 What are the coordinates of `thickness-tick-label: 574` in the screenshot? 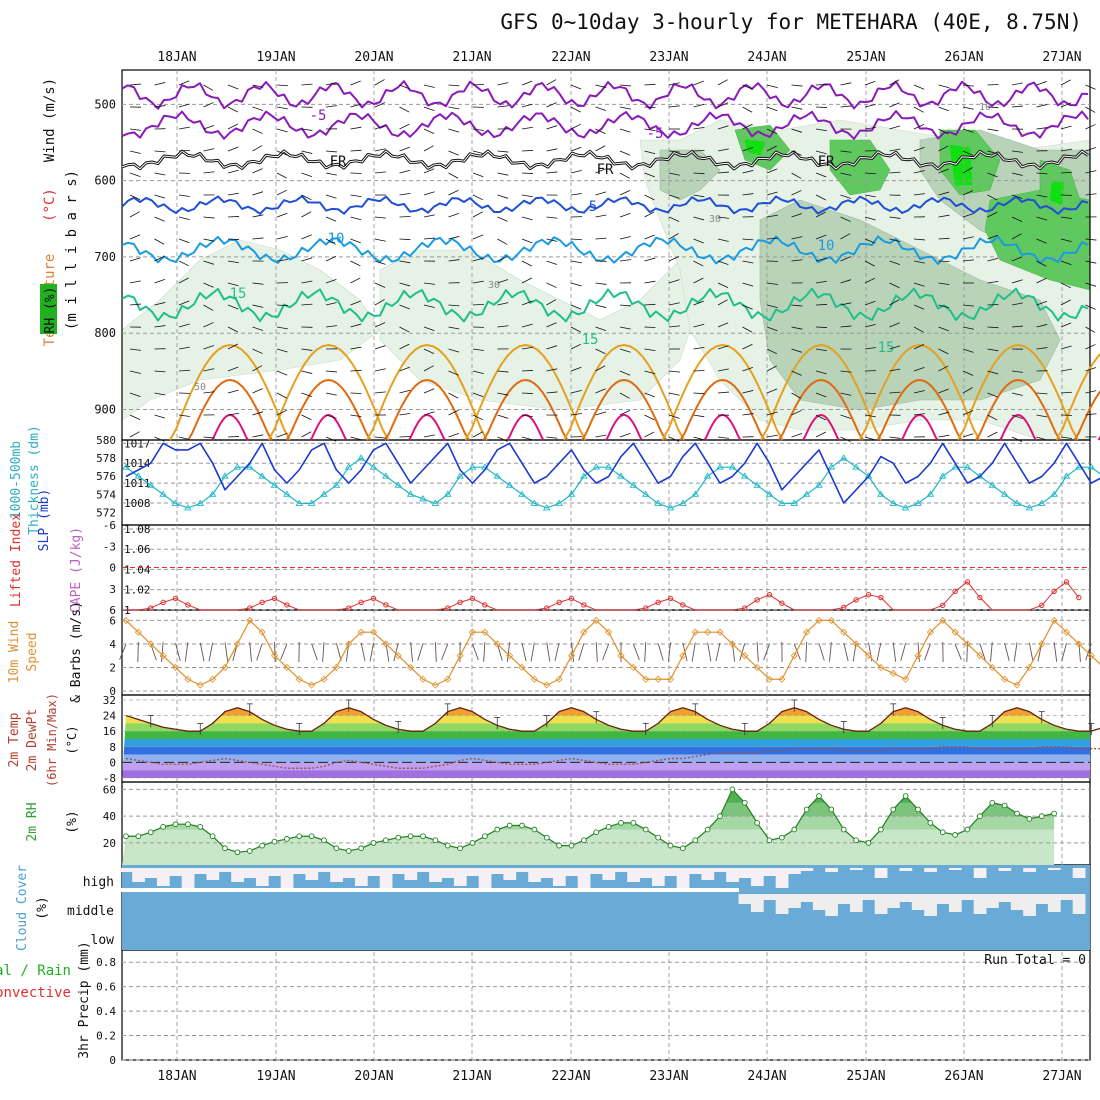 It's located at (106, 494).